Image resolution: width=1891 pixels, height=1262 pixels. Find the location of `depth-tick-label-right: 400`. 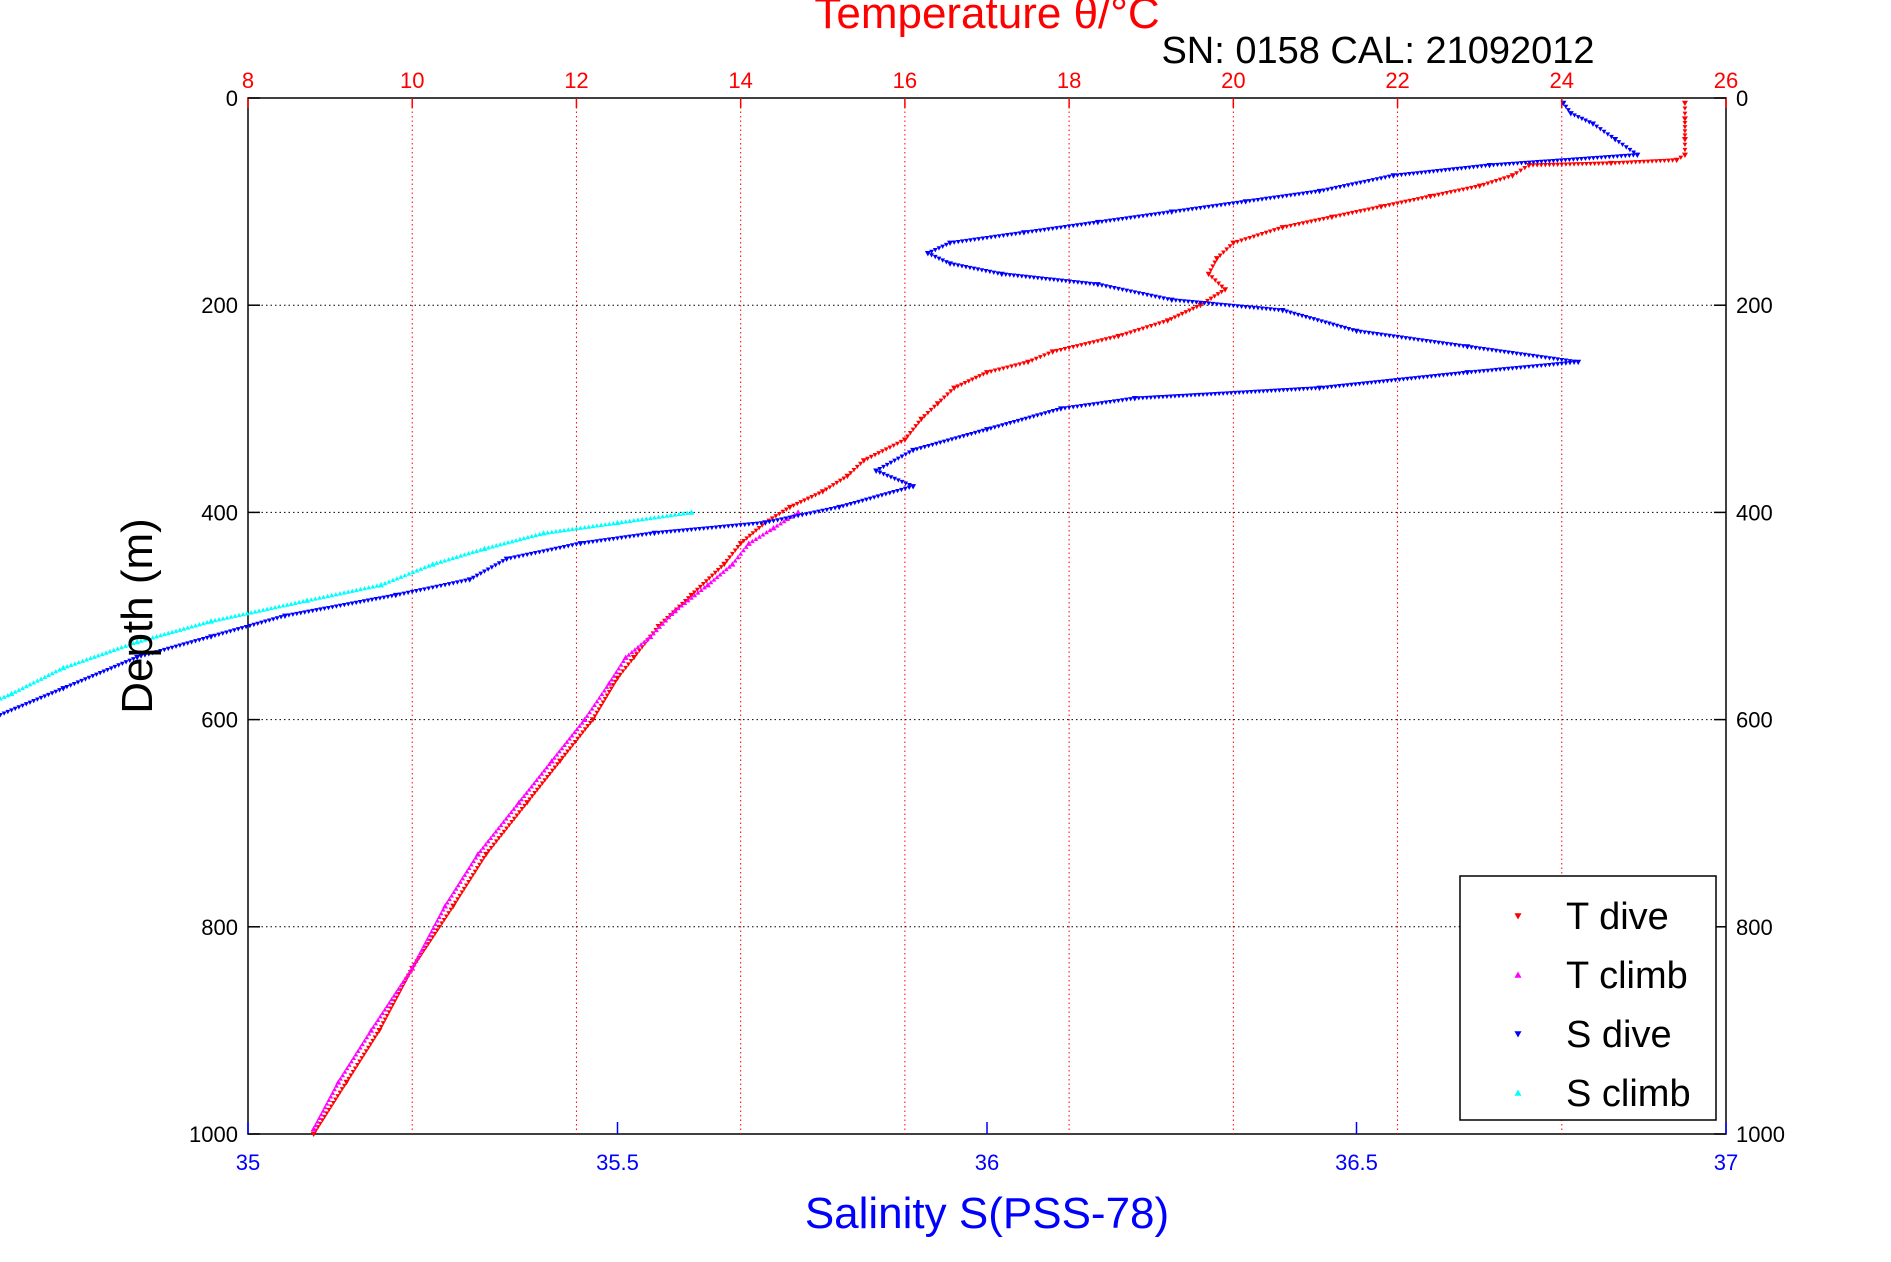

depth-tick-label-right: 400 is located at coordinates (1754, 512).